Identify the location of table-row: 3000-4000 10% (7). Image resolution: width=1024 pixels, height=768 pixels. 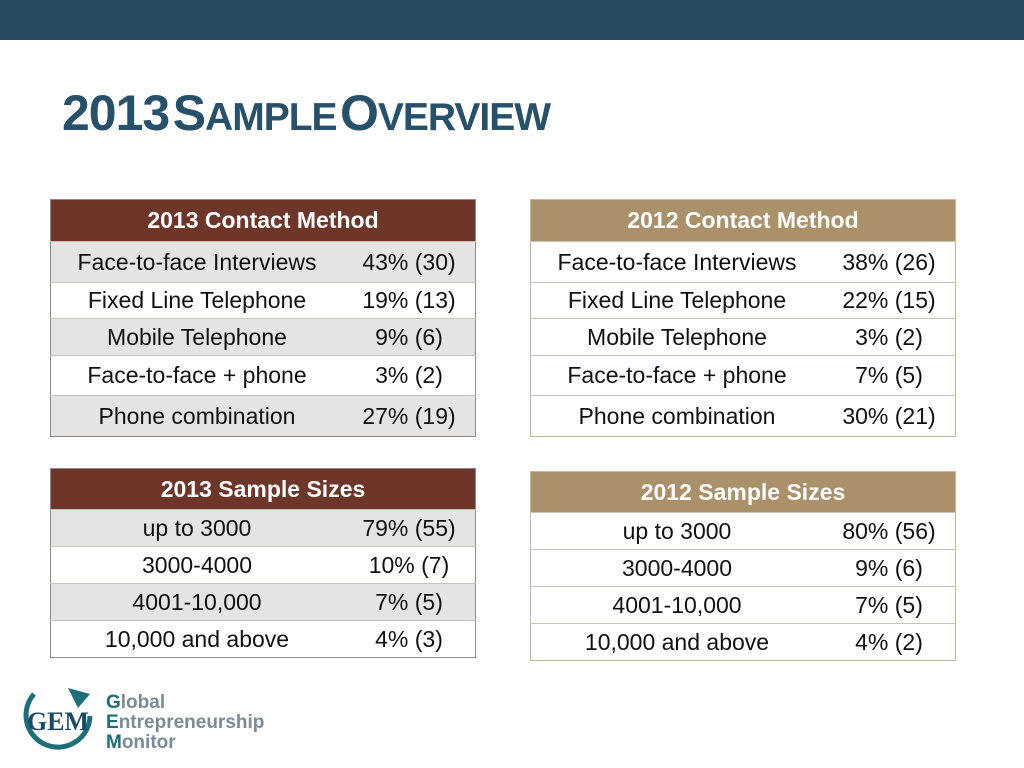
(263, 565).